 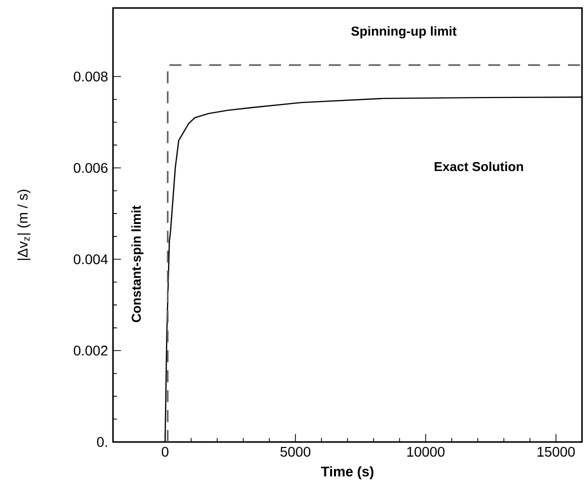 I want to click on y-tick-label: 0., so click(x=102, y=442).